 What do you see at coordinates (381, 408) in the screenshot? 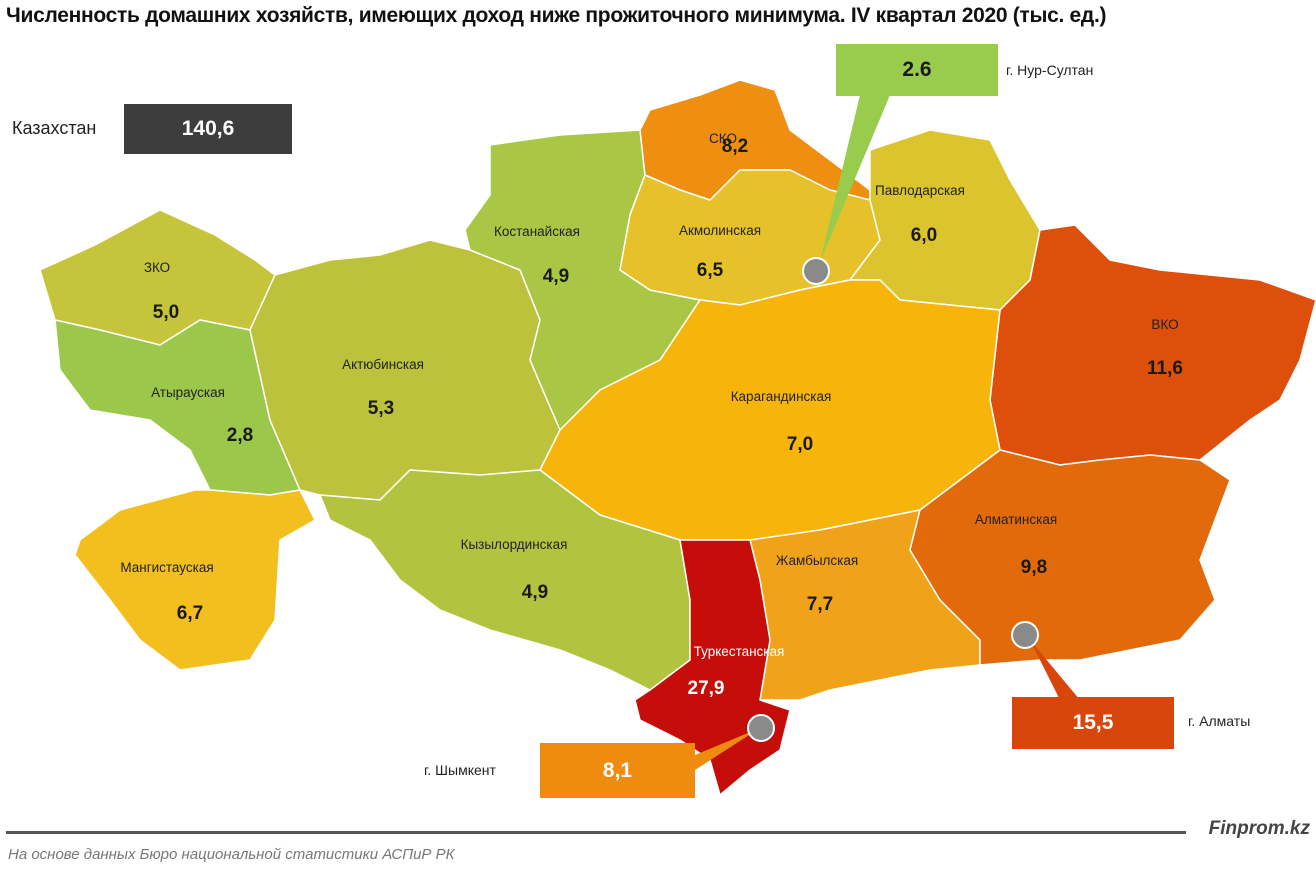
I see `label-aktobe-value: 5,3` at bounding box center [381, 408].